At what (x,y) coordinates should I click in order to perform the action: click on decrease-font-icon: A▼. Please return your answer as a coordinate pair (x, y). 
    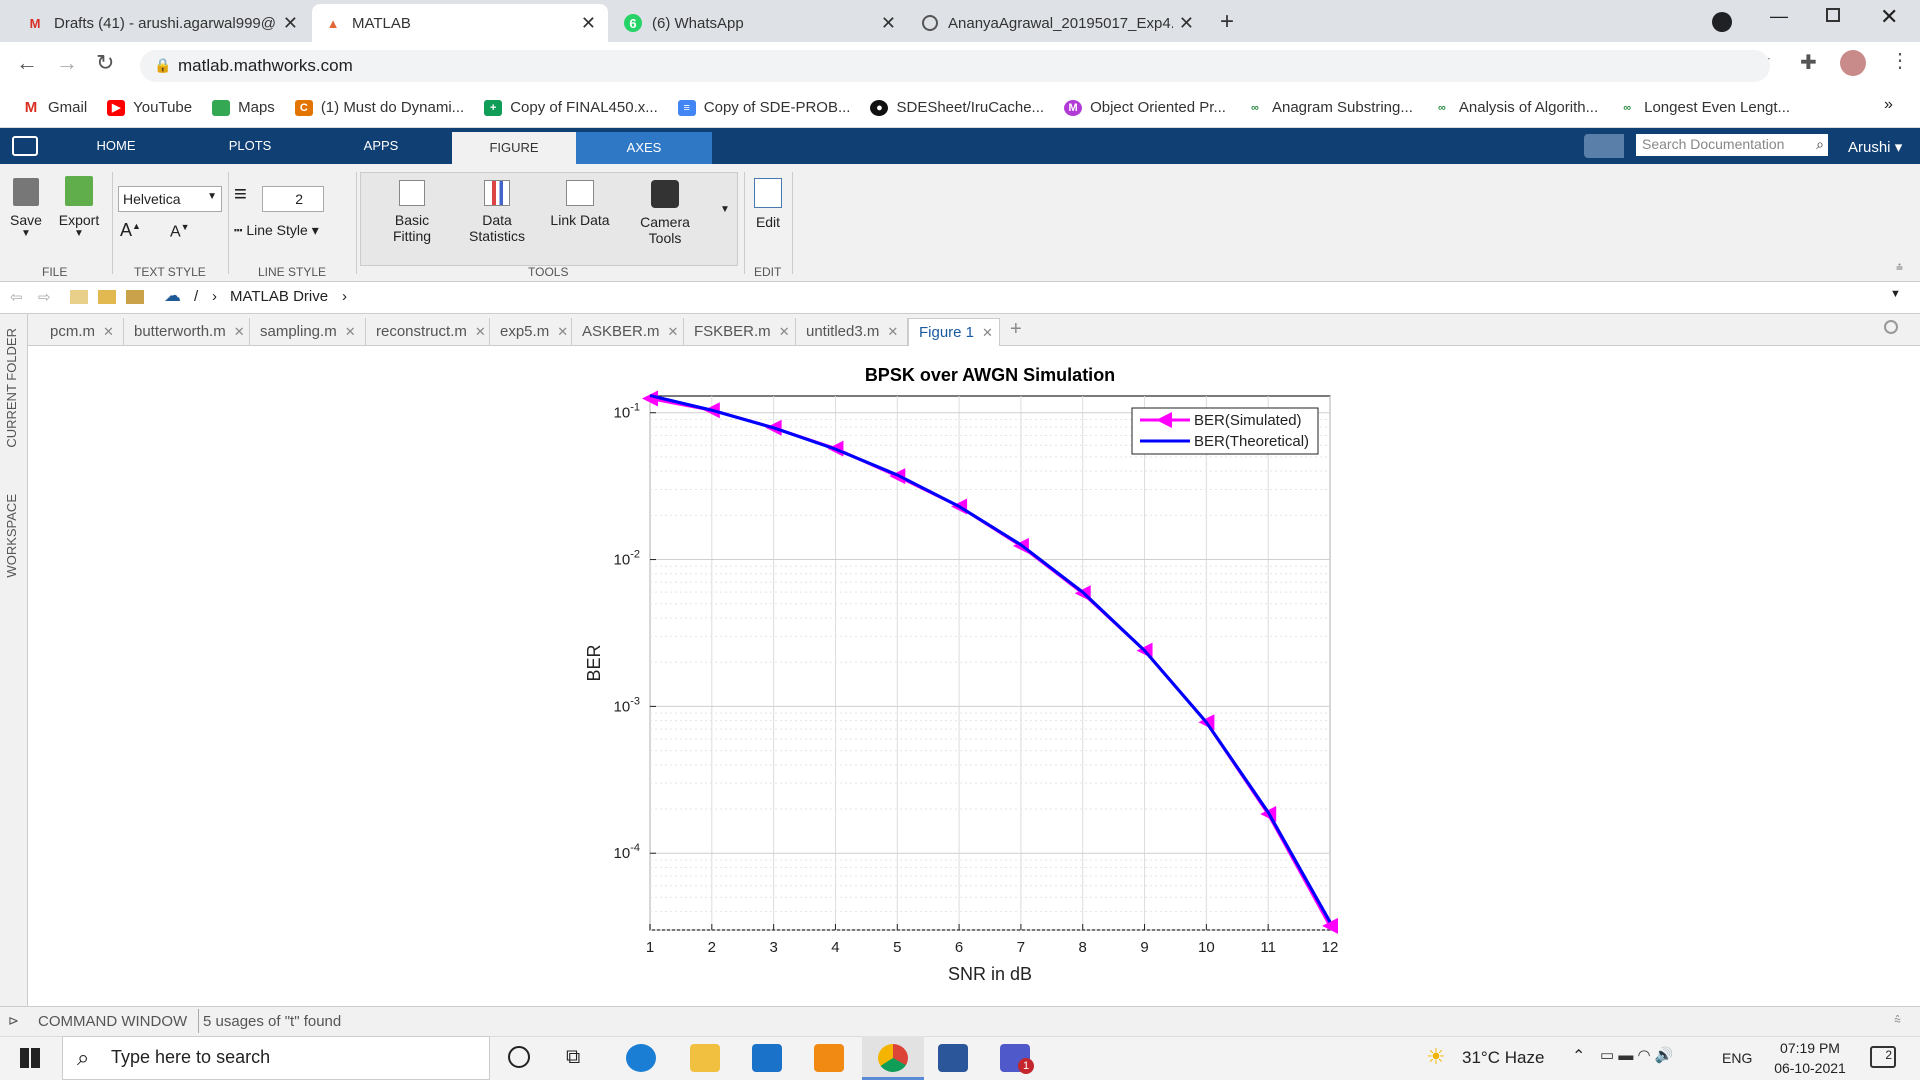
    Looking at the image, I should click on (180, 231).